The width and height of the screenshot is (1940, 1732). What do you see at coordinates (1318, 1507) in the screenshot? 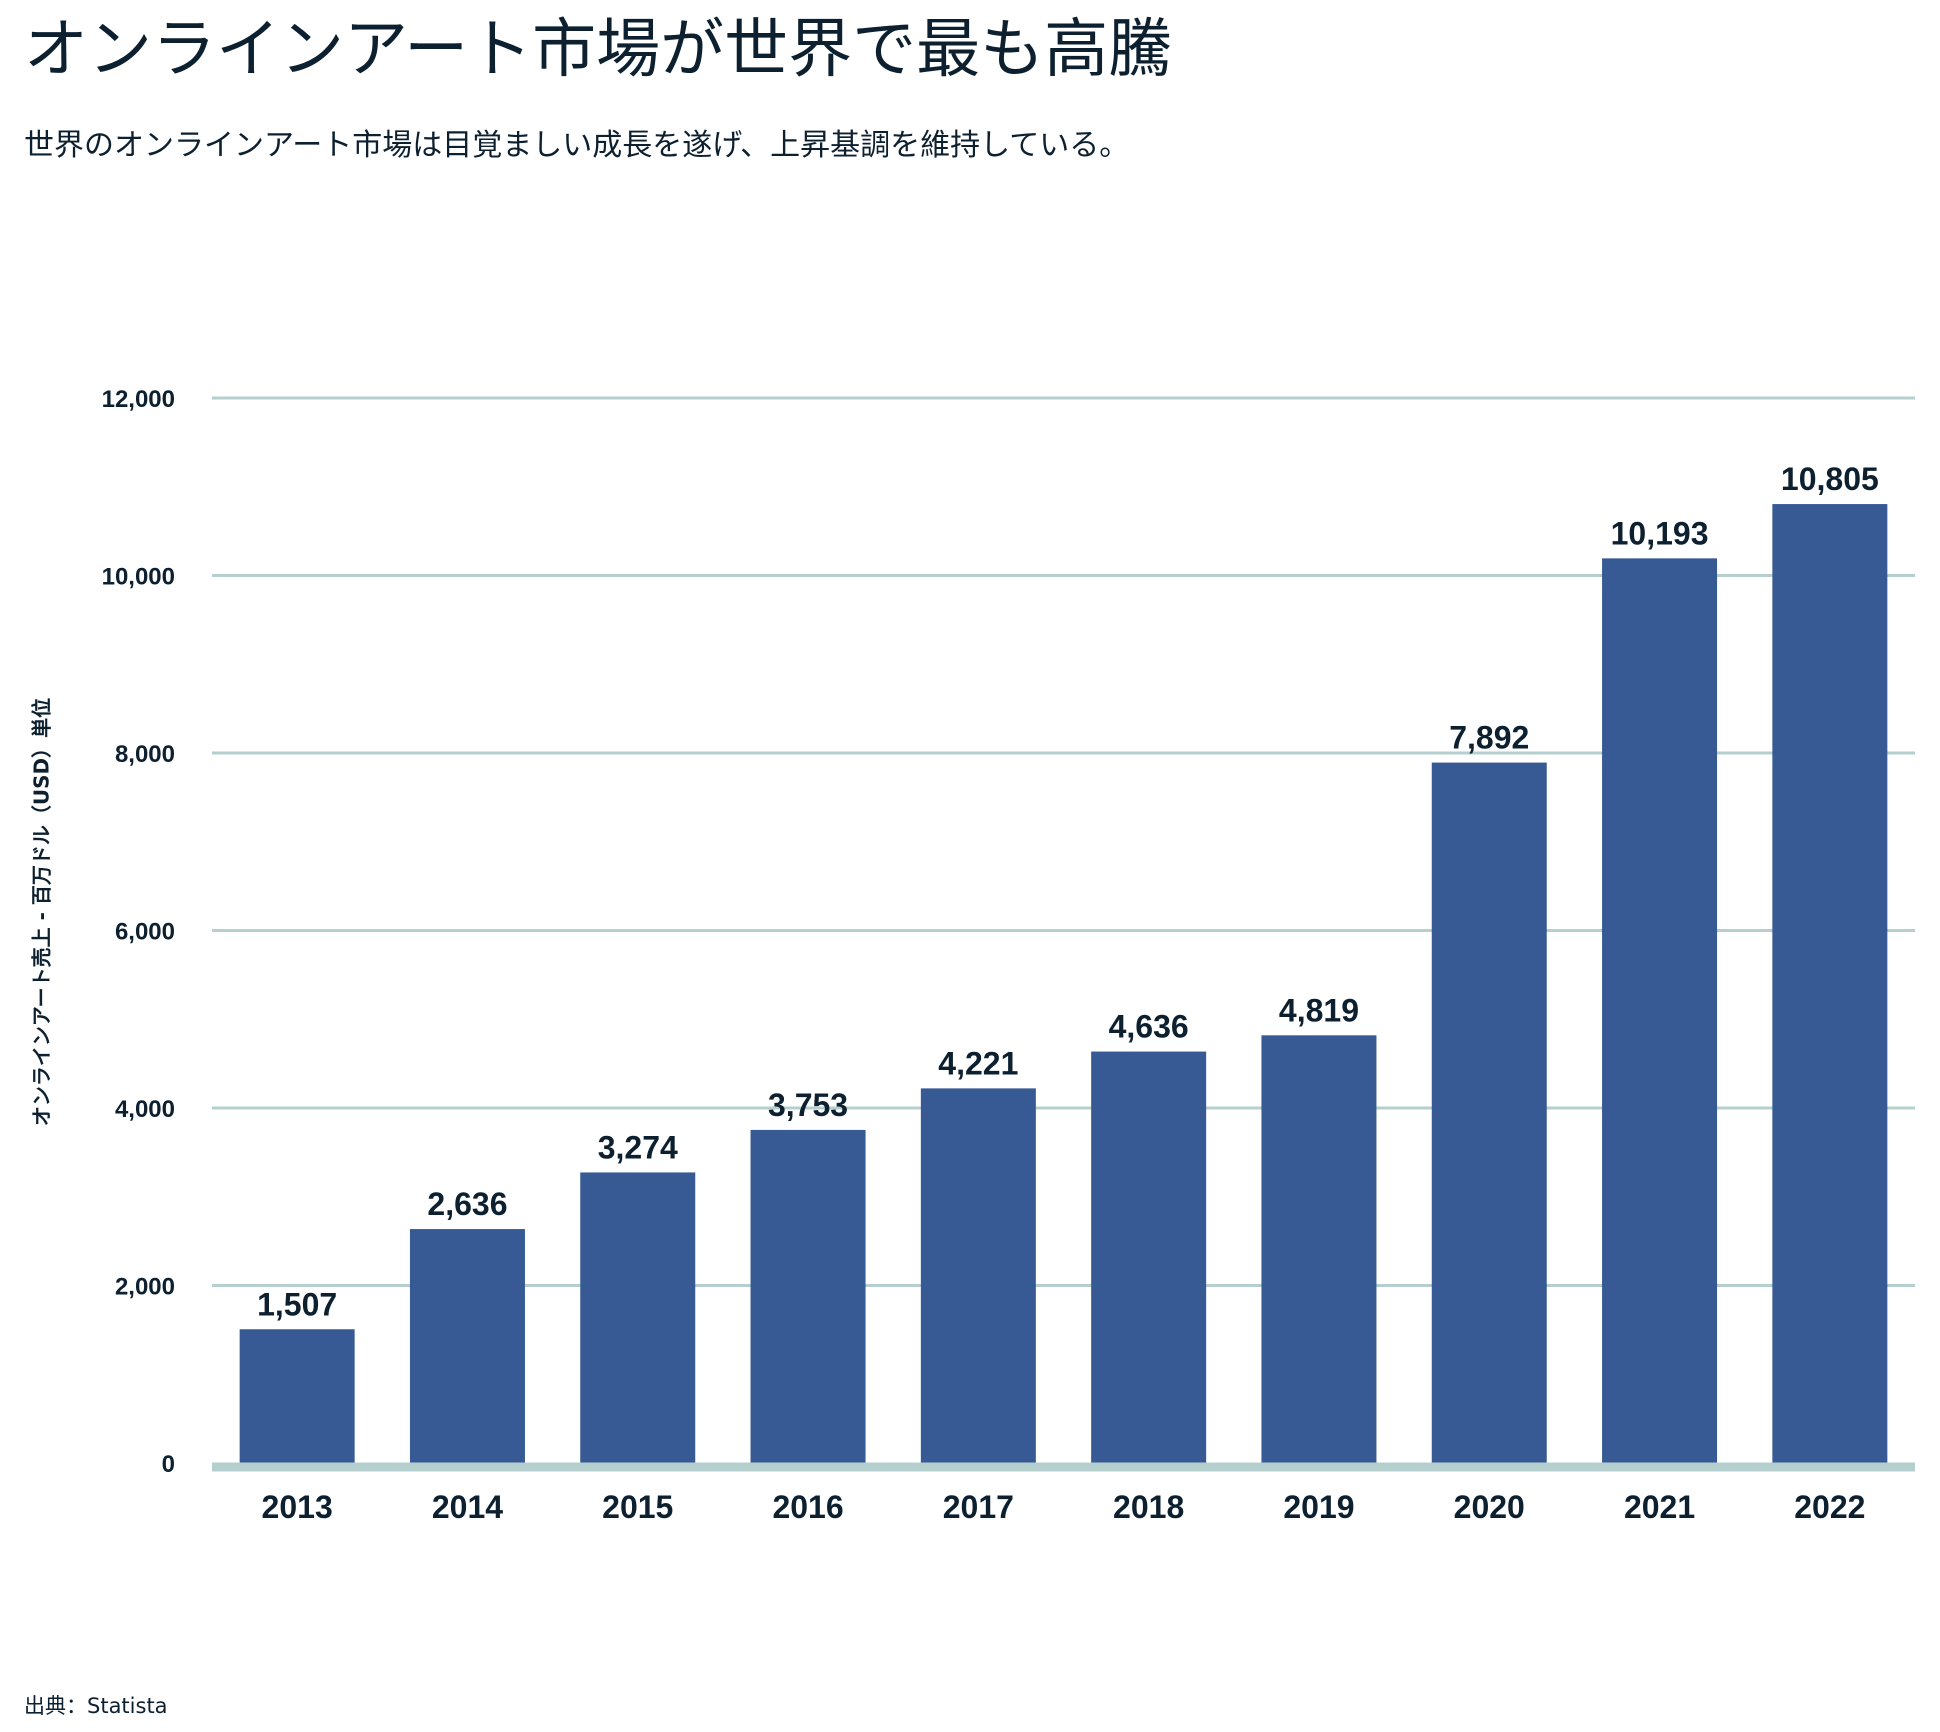
I see `x-tick-label: 2019` at bounding box center [1318, 1507].